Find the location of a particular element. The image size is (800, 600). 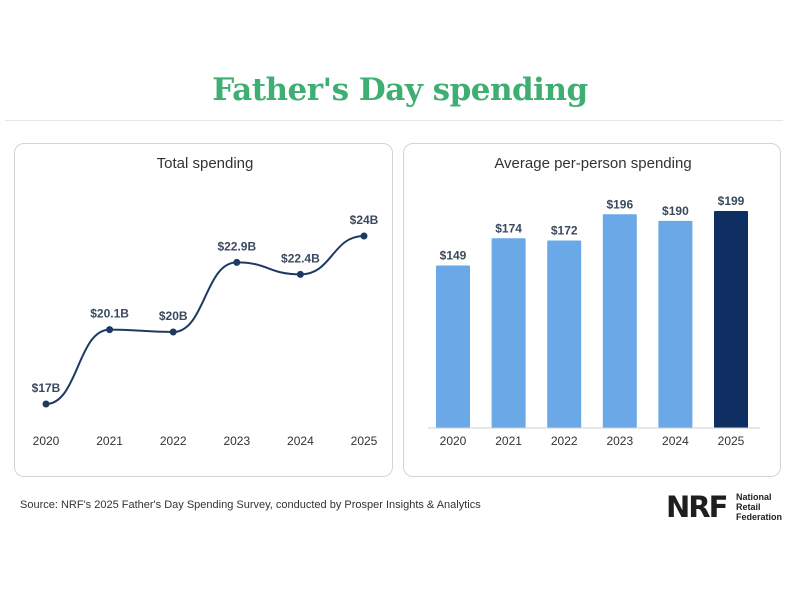

title-divider is located at coordinates (394, 120).